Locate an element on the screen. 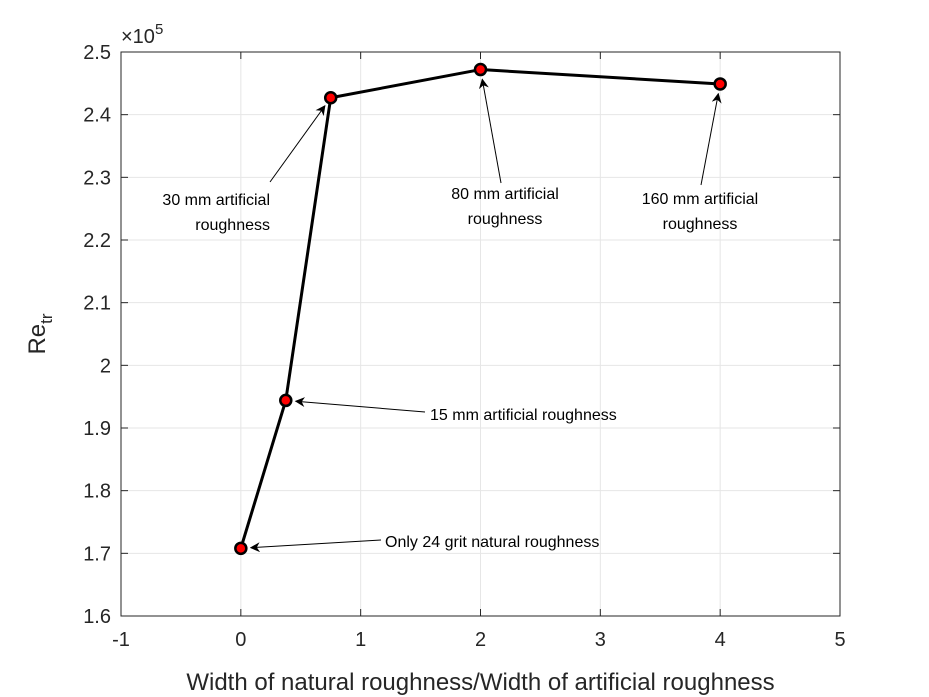 This screenshot has width=929, height=697. annotation-label: 15 mm artificial roughness is located at coordinates (523, 415).